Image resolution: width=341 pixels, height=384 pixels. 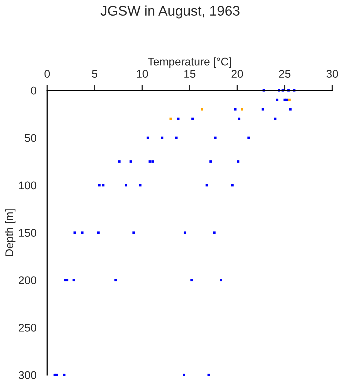 I want to click on y-axis-title: Depth [m], so click(x=10, y=233).